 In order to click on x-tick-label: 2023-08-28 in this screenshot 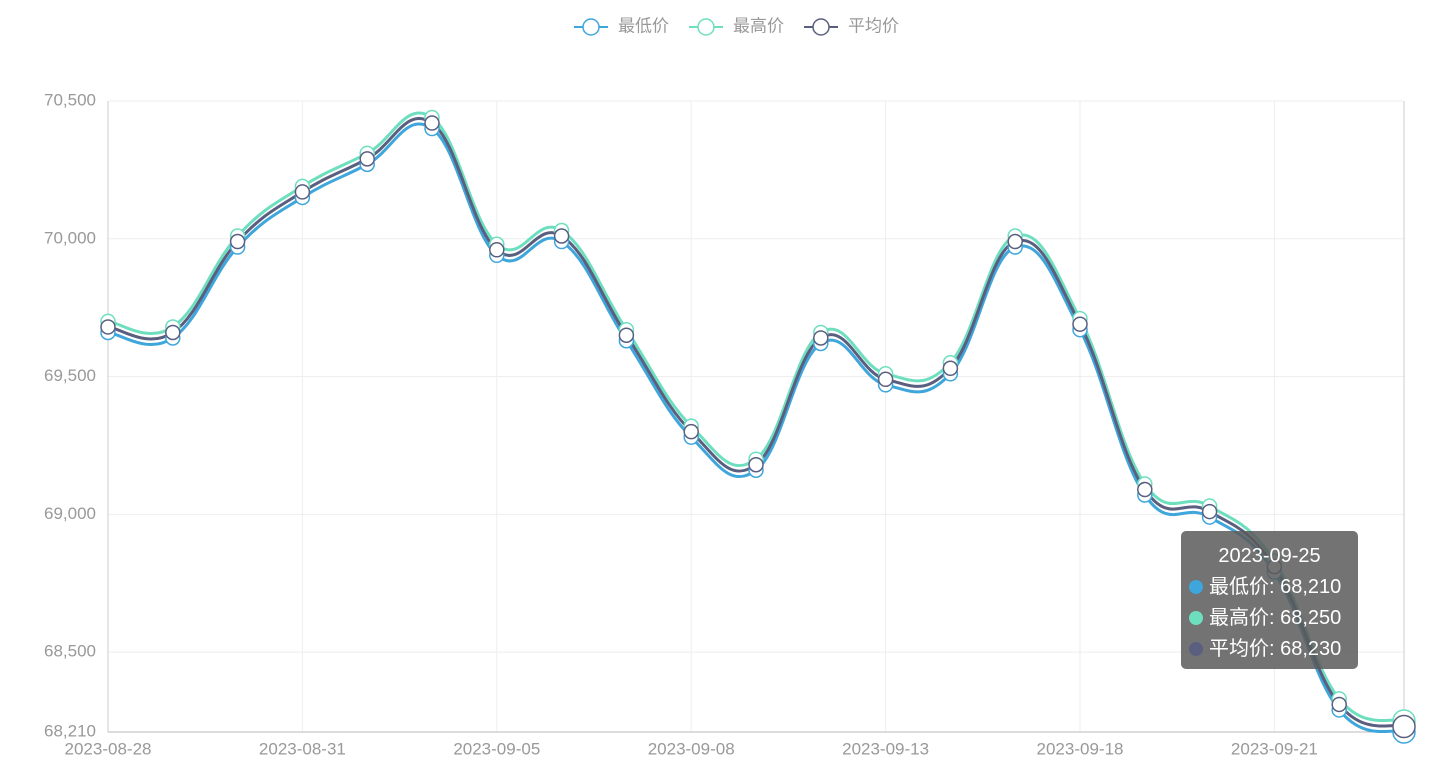, I will do `click(108, 748)`.